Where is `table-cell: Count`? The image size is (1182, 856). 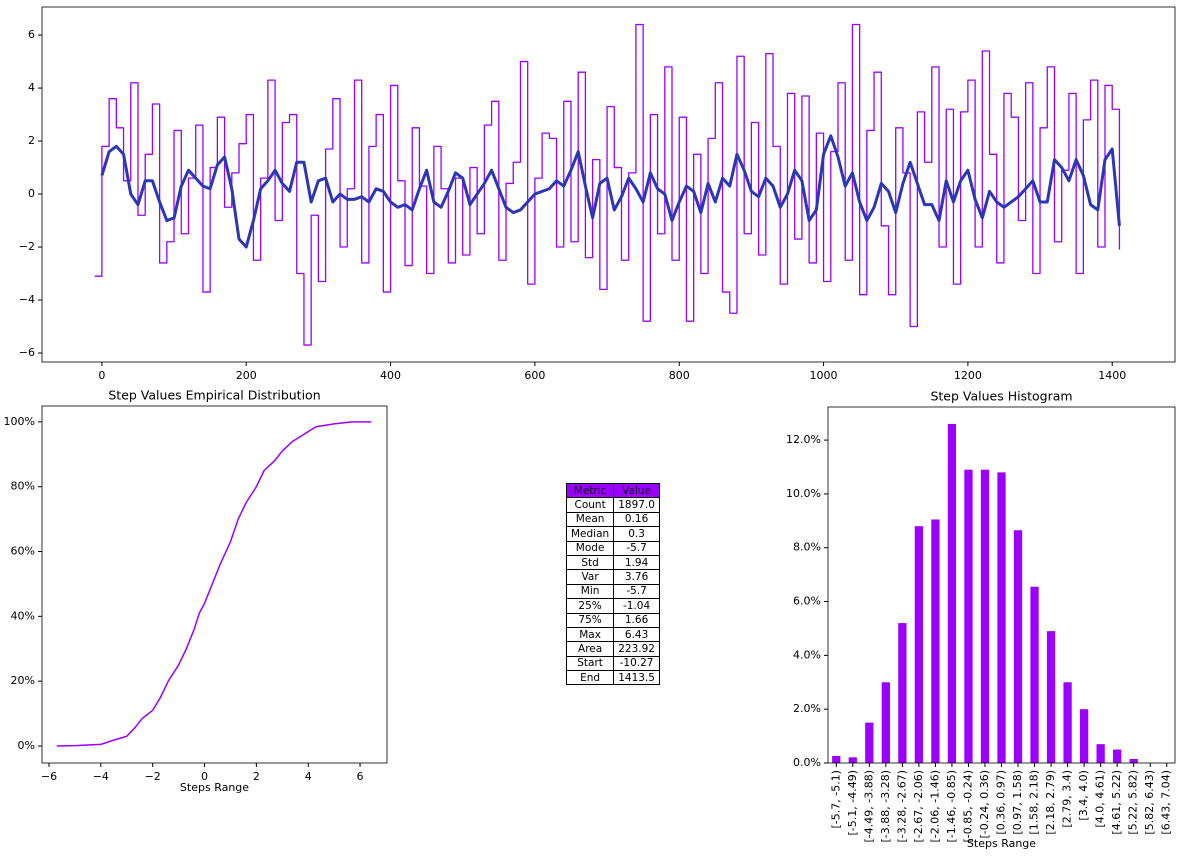
table-cell: Count is located at coordinates (590, 505).